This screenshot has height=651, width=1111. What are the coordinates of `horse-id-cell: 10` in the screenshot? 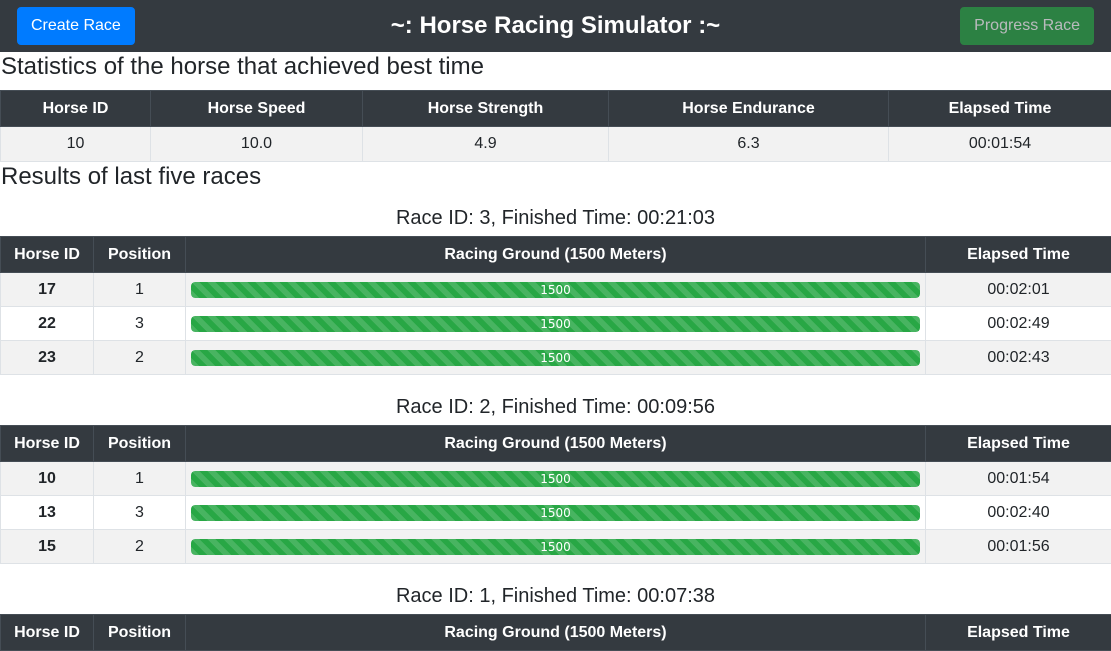 It's located at (47, 479).